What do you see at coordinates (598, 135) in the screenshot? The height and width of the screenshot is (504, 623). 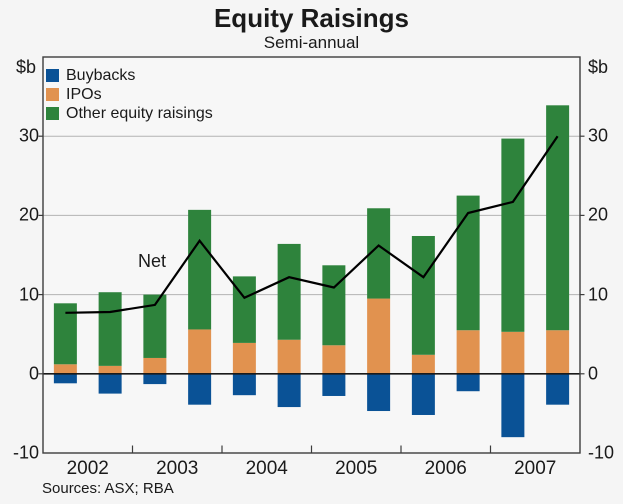 I see `y-axis-label-right-30: 30` at bounding box center [598, 135].